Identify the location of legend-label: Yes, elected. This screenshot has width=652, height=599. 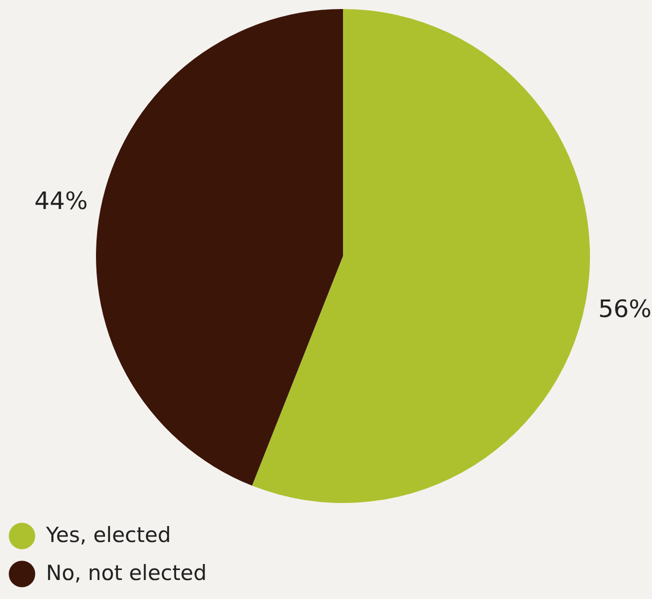
(108, 535).